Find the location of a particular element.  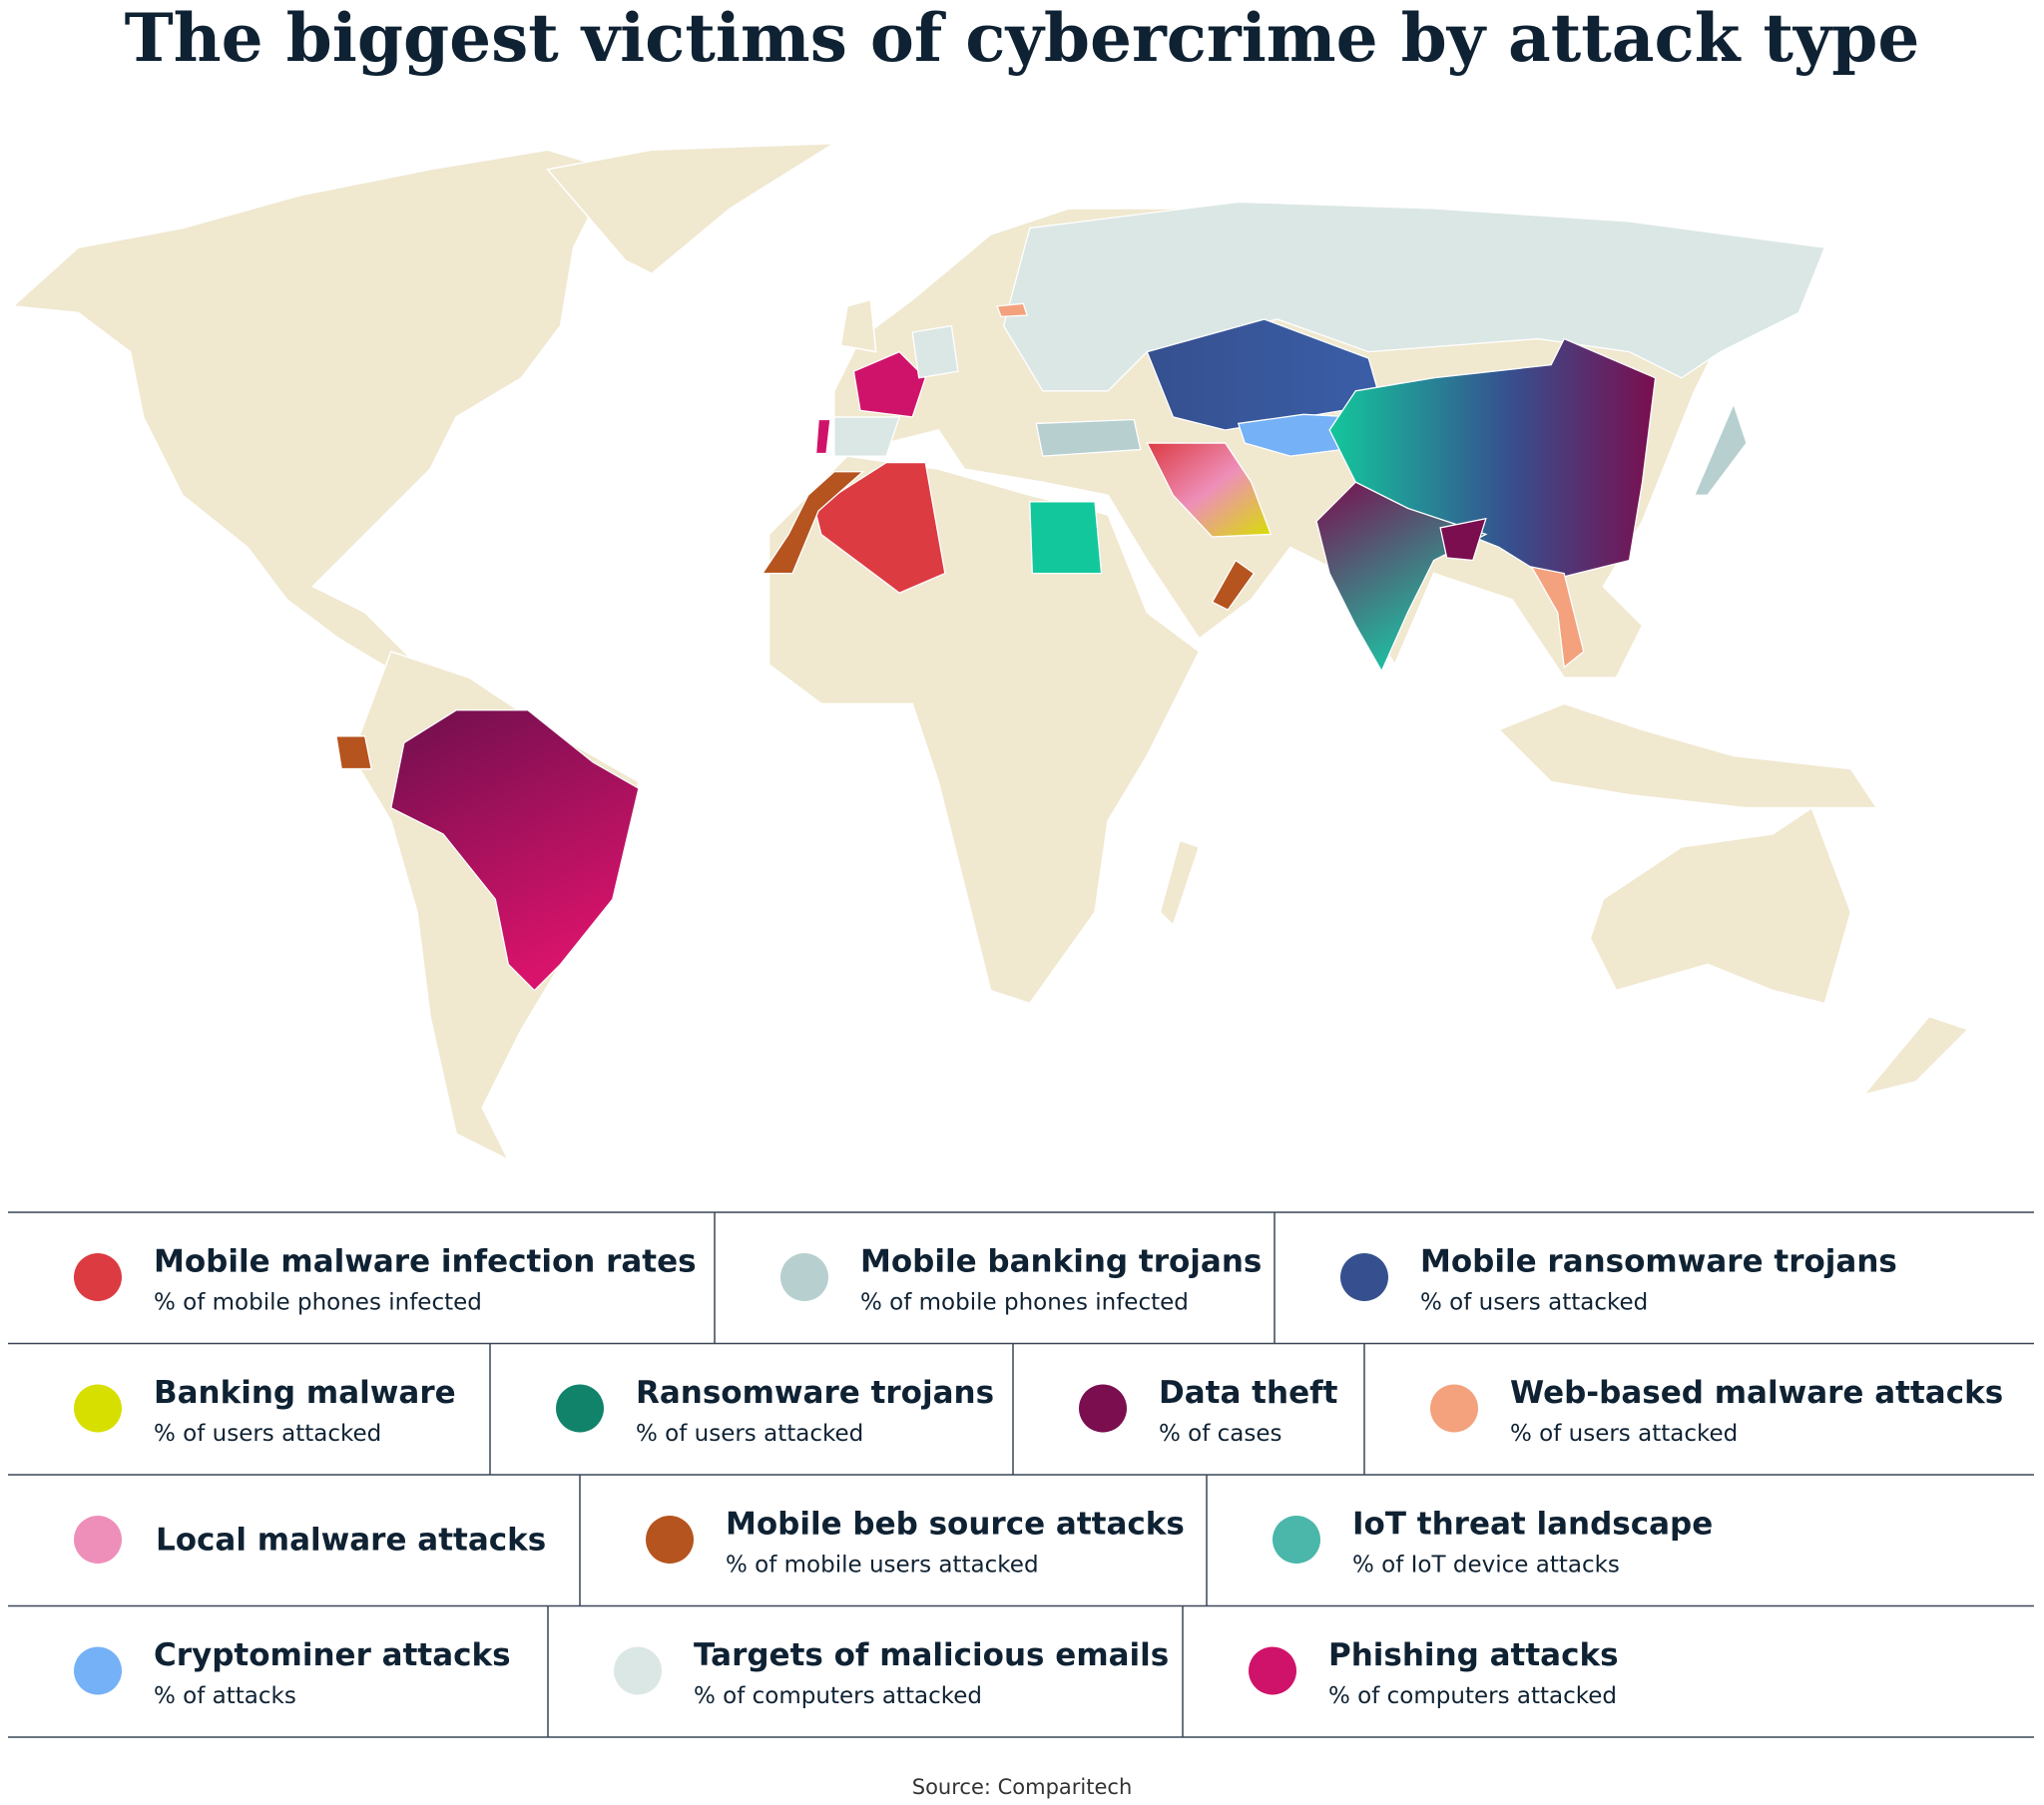

morocco is located at coordinates (813, 523).